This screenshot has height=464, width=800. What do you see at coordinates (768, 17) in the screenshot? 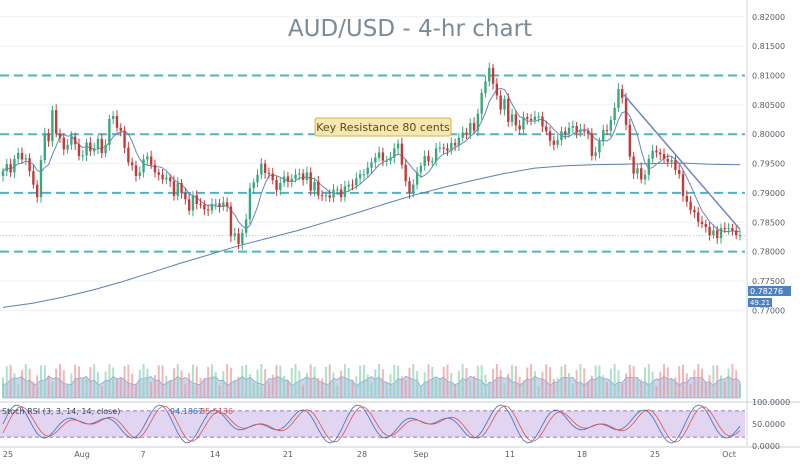
I see `price-tick-label: 0.82000` at bounding box center [768, 17].